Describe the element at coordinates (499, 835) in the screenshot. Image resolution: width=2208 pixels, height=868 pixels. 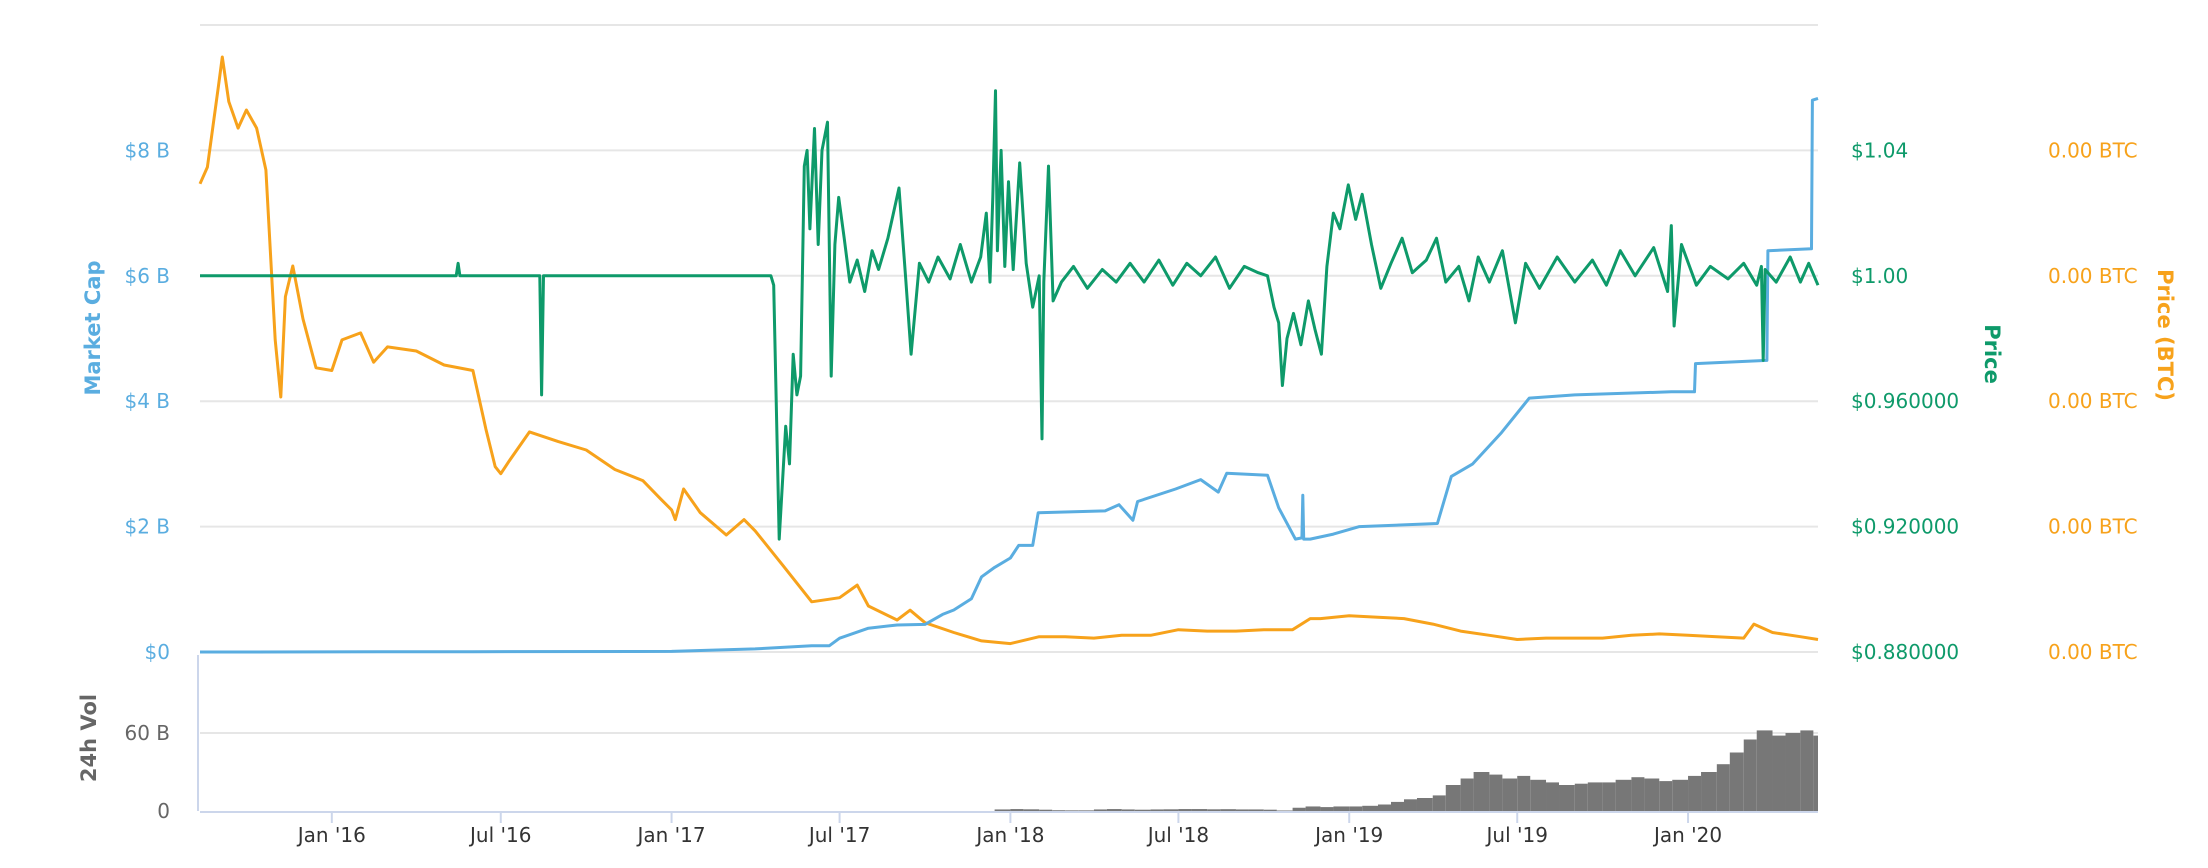
I see `x-tick-label: Jul '16` at that location.